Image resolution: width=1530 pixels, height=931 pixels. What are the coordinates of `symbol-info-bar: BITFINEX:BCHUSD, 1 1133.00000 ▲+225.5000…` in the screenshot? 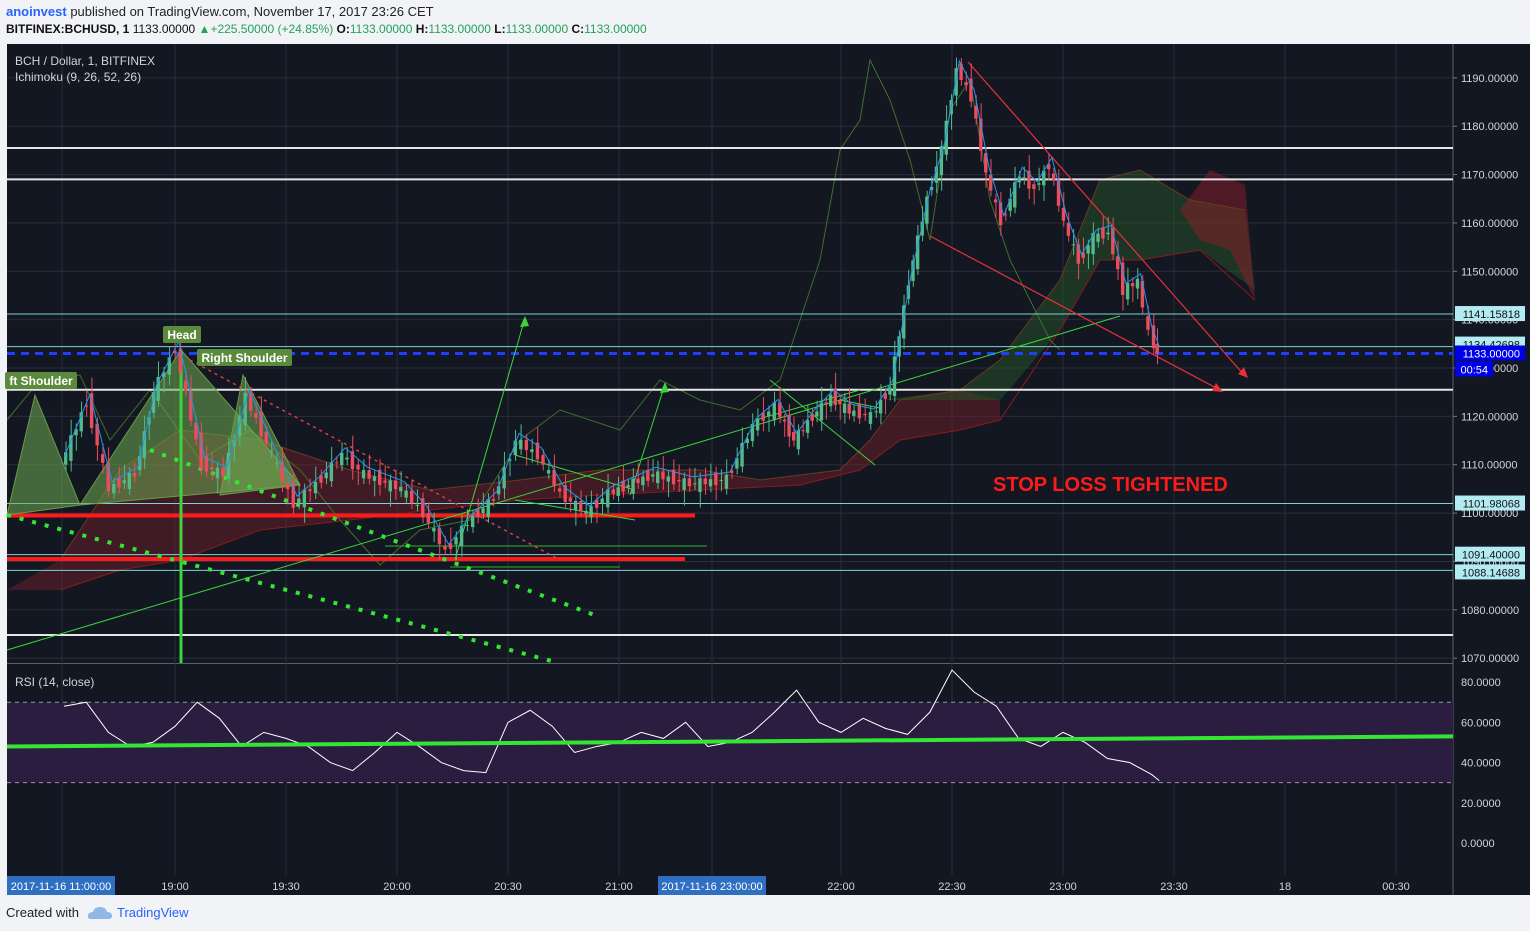 It's located at (326, 29).